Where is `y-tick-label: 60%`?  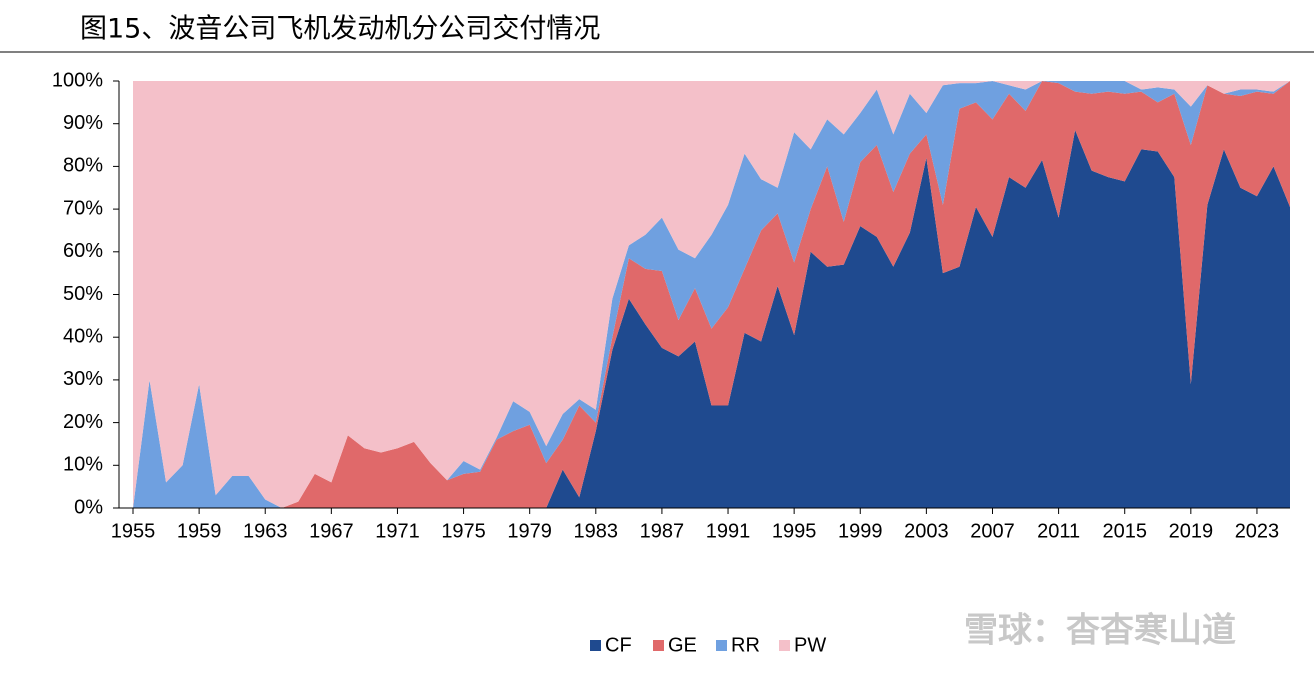
y-tick-label: 60% is located at coordinates (83, 251).